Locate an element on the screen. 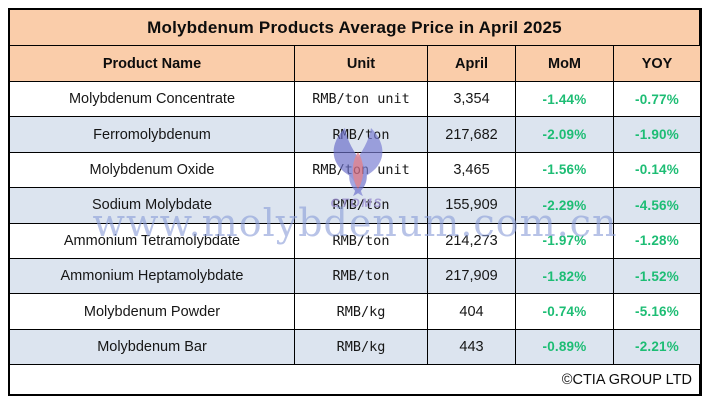 The height and width of the screenshot is (400, 710). product-name-cell: Ferromolybdenum is located at coordinates (152, 135).